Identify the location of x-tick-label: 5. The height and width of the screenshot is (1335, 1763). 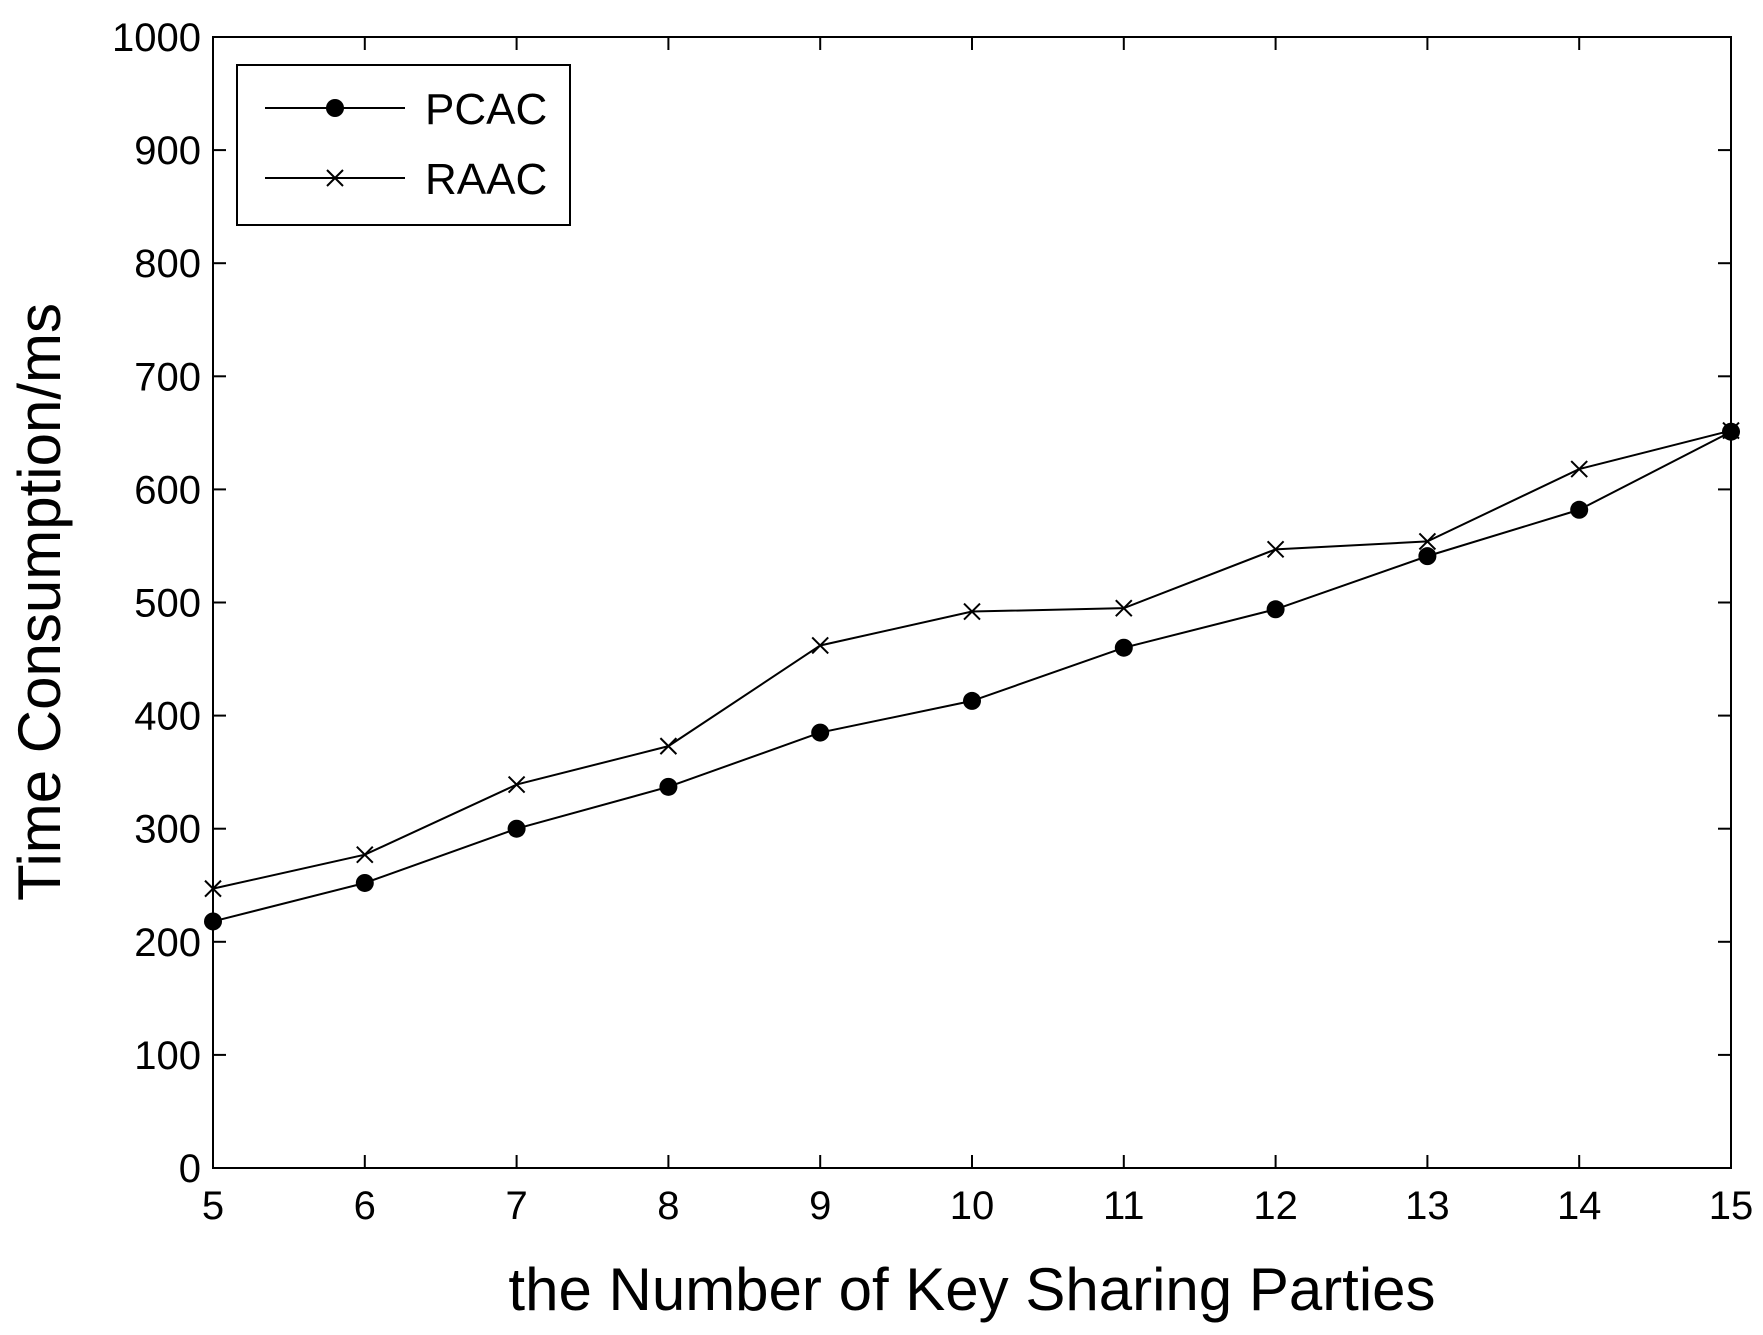
(213, 1206).